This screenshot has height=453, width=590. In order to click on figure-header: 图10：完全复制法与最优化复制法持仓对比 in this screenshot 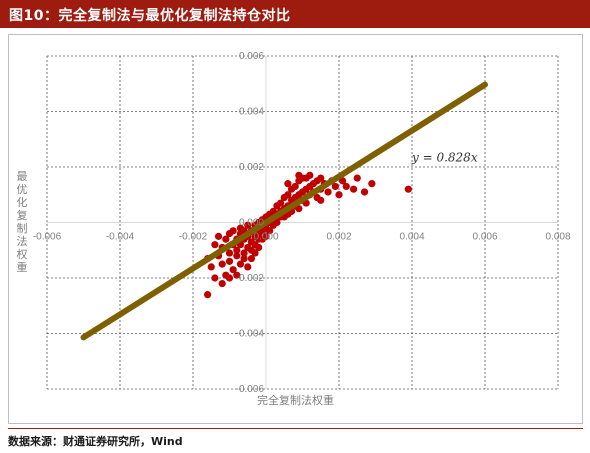, I will do `click(295, 14)`.